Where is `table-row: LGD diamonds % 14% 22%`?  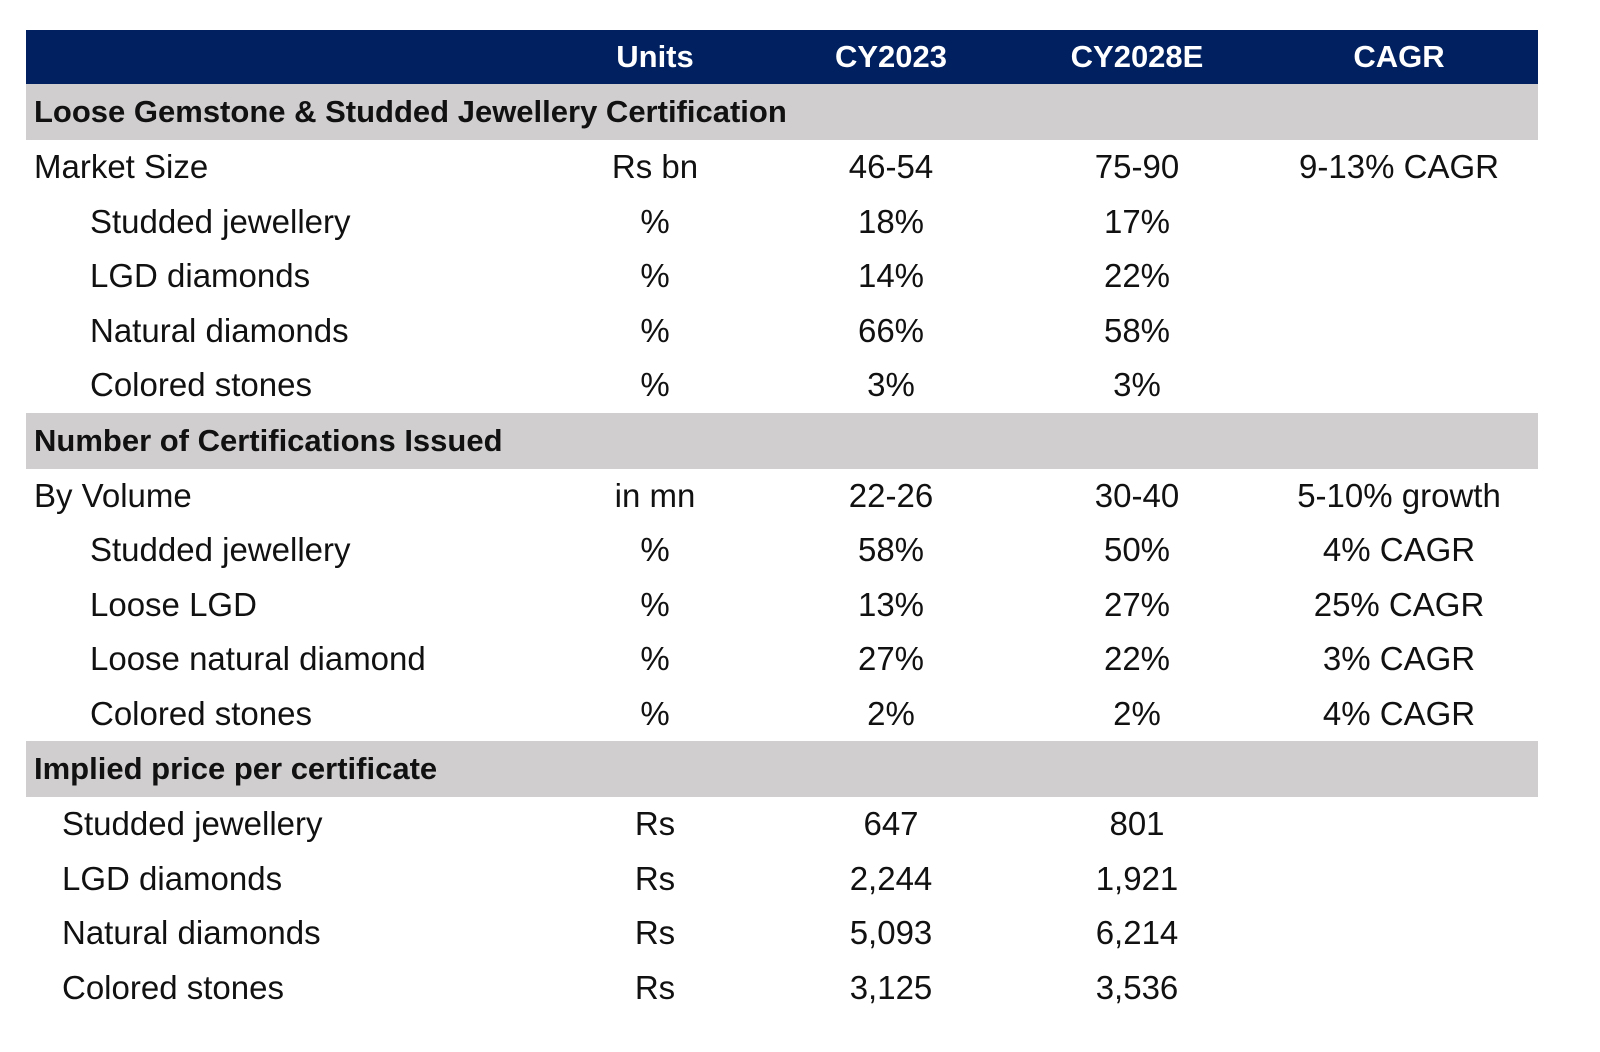 table-row: LGD diamonds % 14% 22% is located at coordinates (782, 276).